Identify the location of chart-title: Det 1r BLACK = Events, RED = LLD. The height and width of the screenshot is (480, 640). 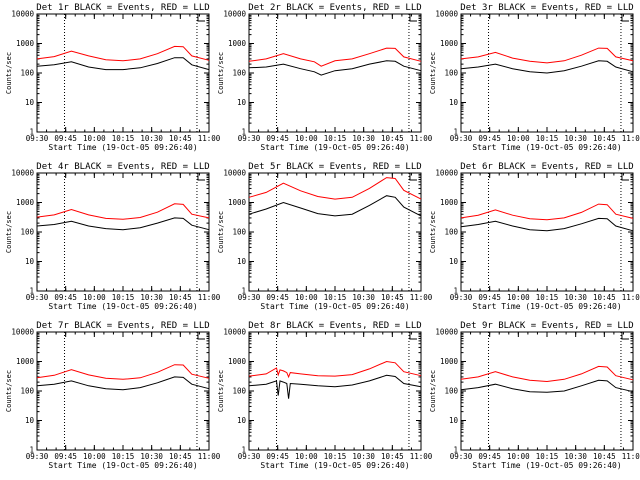
(122, 8).